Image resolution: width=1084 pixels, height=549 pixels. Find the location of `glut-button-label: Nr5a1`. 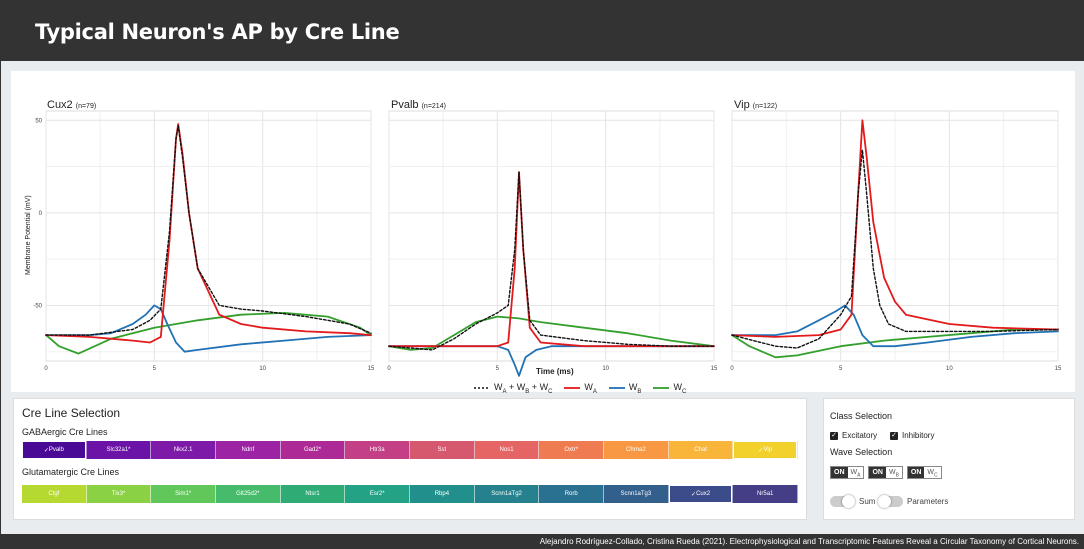

glut-button-label: Nr5a1 is located at coordinates (765, 494).